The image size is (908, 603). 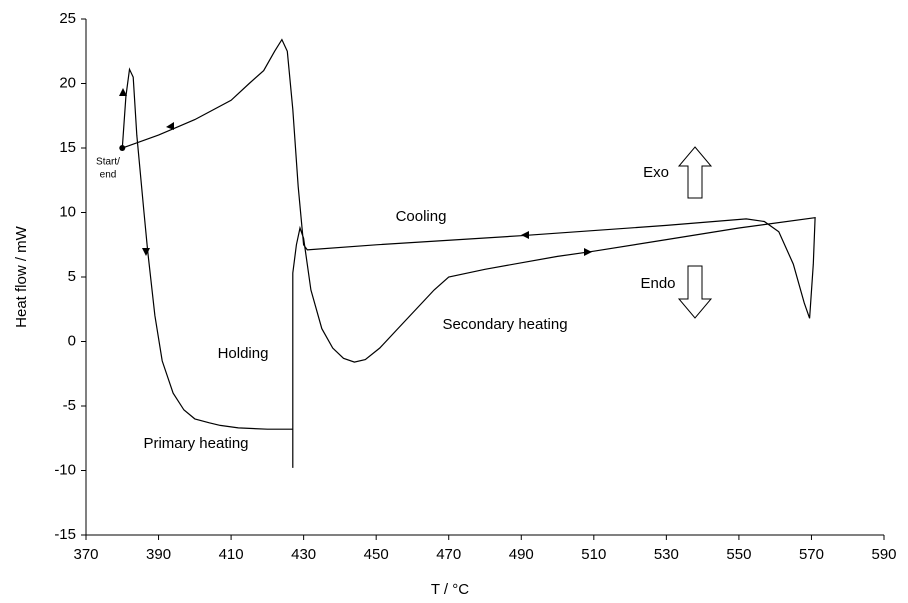 I want to click on x-tick-label: 370, so click(x=85, y=554).